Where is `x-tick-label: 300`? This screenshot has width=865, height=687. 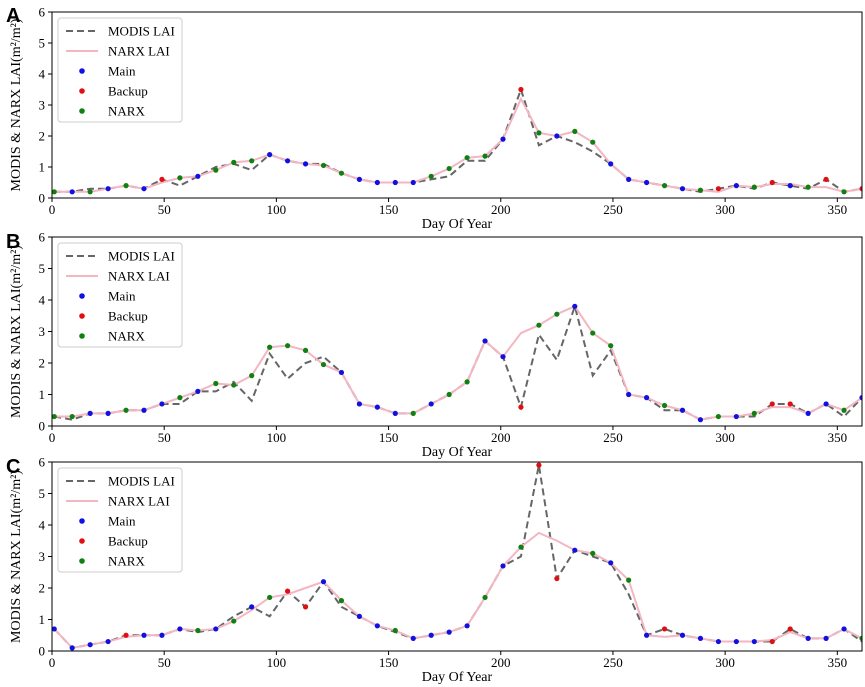 x-tick-label: 300 is located at coordinates (725, 662).